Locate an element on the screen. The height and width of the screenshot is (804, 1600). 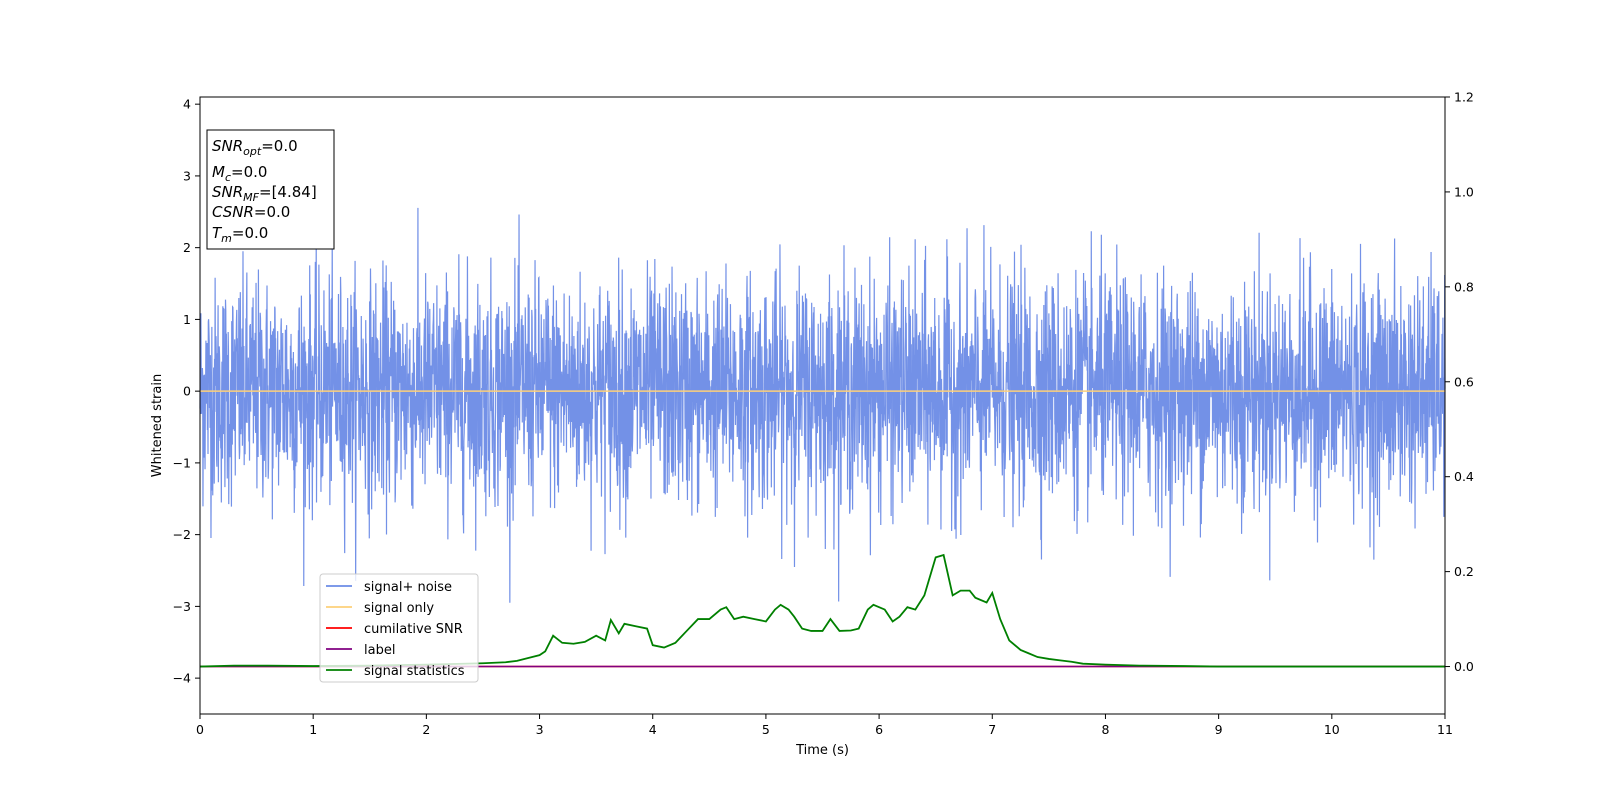
y-tick-label: −3 is located at coordinates (182, 606).